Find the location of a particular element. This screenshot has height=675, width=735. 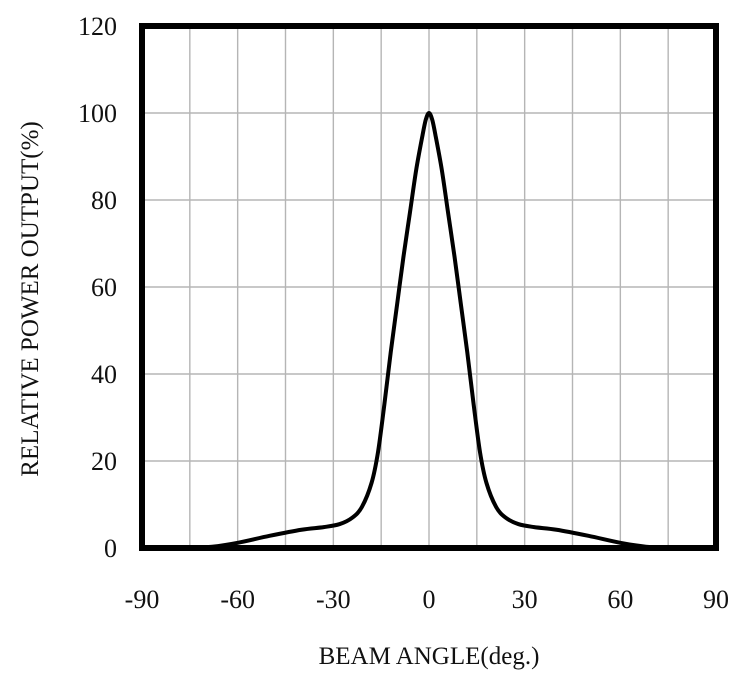

x-tick-label: -90 is located at coordinates (142, 599).